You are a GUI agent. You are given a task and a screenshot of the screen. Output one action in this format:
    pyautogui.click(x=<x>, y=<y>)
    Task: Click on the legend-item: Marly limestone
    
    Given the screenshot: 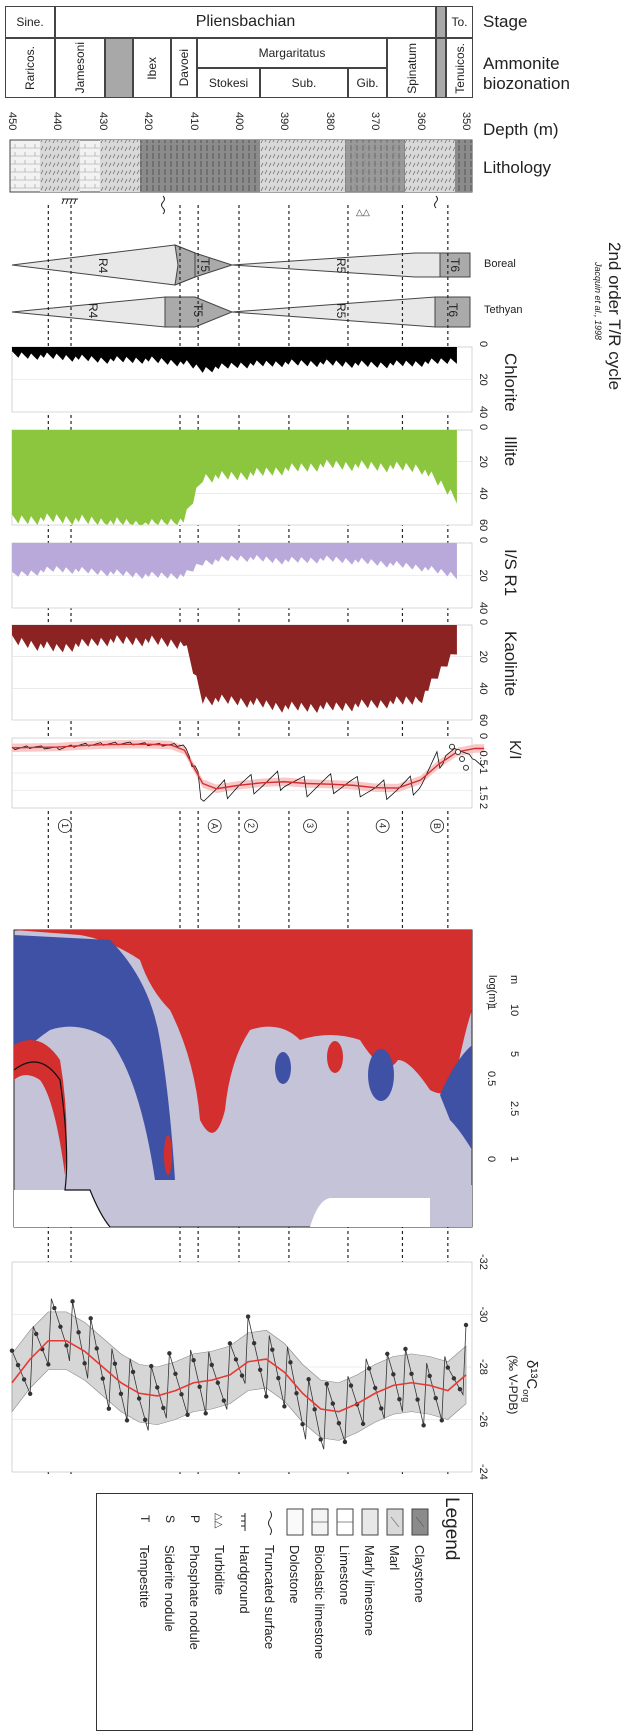 What is the action you would take?
    pyautogui.click(x=370, y=1572)
    